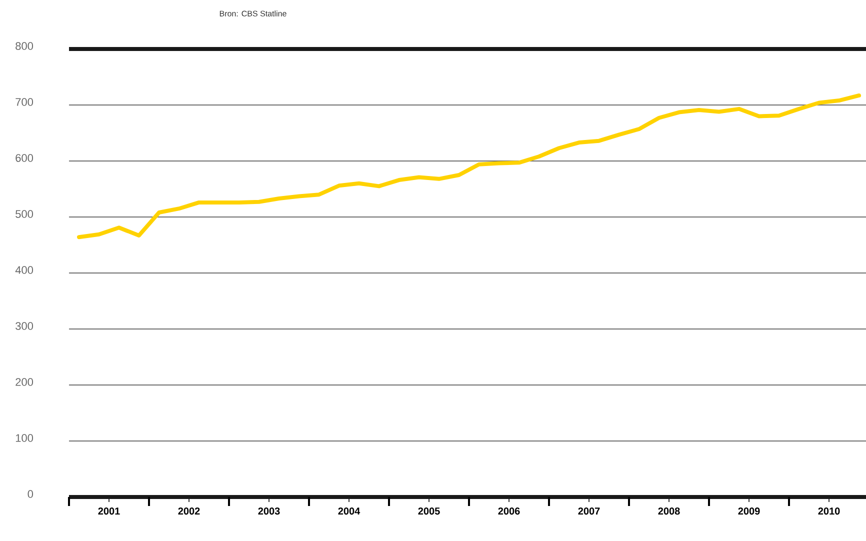  What do you see at coordinates (509, 511) in the screenshot?
I see `x-tick-label: 2006` at bounding box center [509, 511].